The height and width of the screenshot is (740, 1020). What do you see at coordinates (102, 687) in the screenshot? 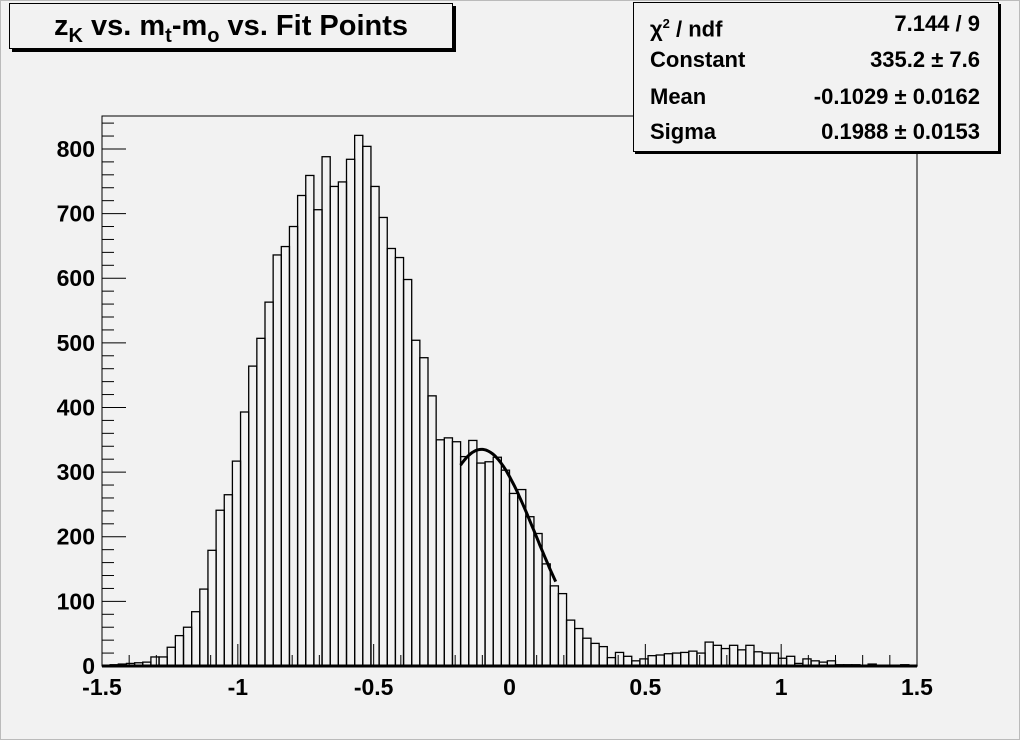
I see `x-tick-label: -1.5` at bounding box center [102, 687].